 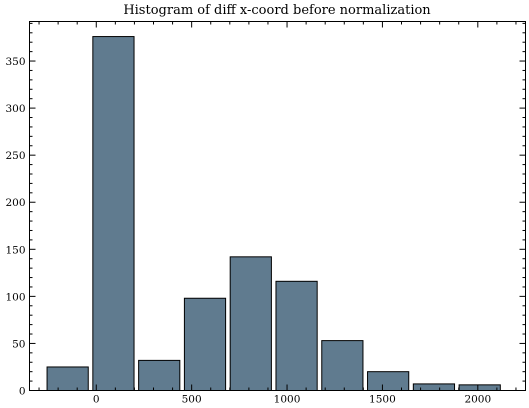 What do you see at coordinates (15, 109) in the screenshot?
I see `y-tick-label-6: 300` at bounding box center [15, 109].